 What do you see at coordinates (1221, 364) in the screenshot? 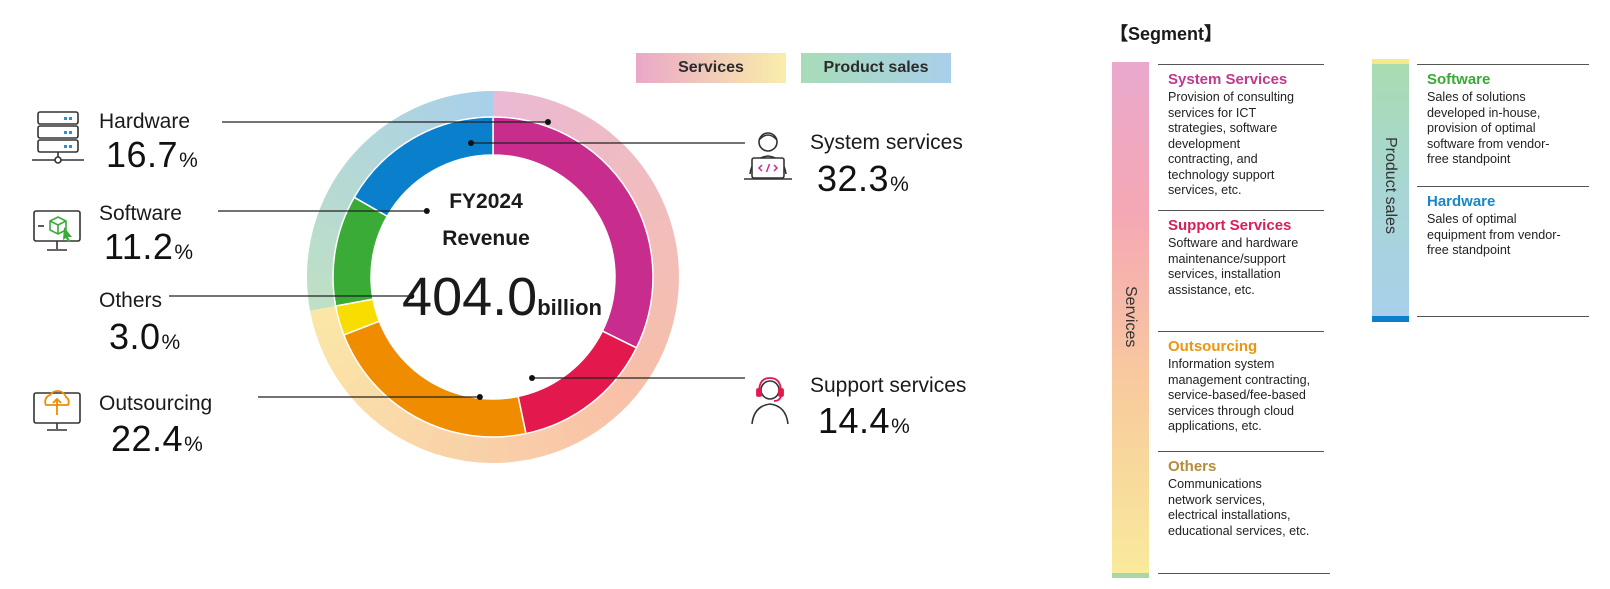
I see `desc-line: Information system` at bounding box center [1221, 364].